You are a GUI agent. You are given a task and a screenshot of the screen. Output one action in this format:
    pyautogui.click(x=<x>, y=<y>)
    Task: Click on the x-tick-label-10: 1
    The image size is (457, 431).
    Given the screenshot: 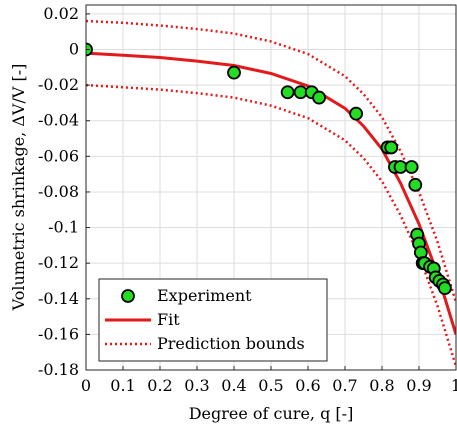 What is the action you would take?
    pyautogui.click(x=454, y=385)
    